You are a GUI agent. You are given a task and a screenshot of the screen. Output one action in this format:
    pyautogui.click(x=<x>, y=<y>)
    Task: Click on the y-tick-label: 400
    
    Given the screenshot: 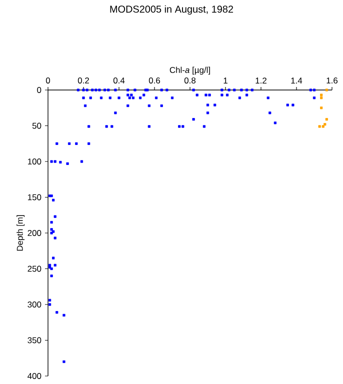 What is the action you would take?
    pyautogui.click(x=35, y=376)
    